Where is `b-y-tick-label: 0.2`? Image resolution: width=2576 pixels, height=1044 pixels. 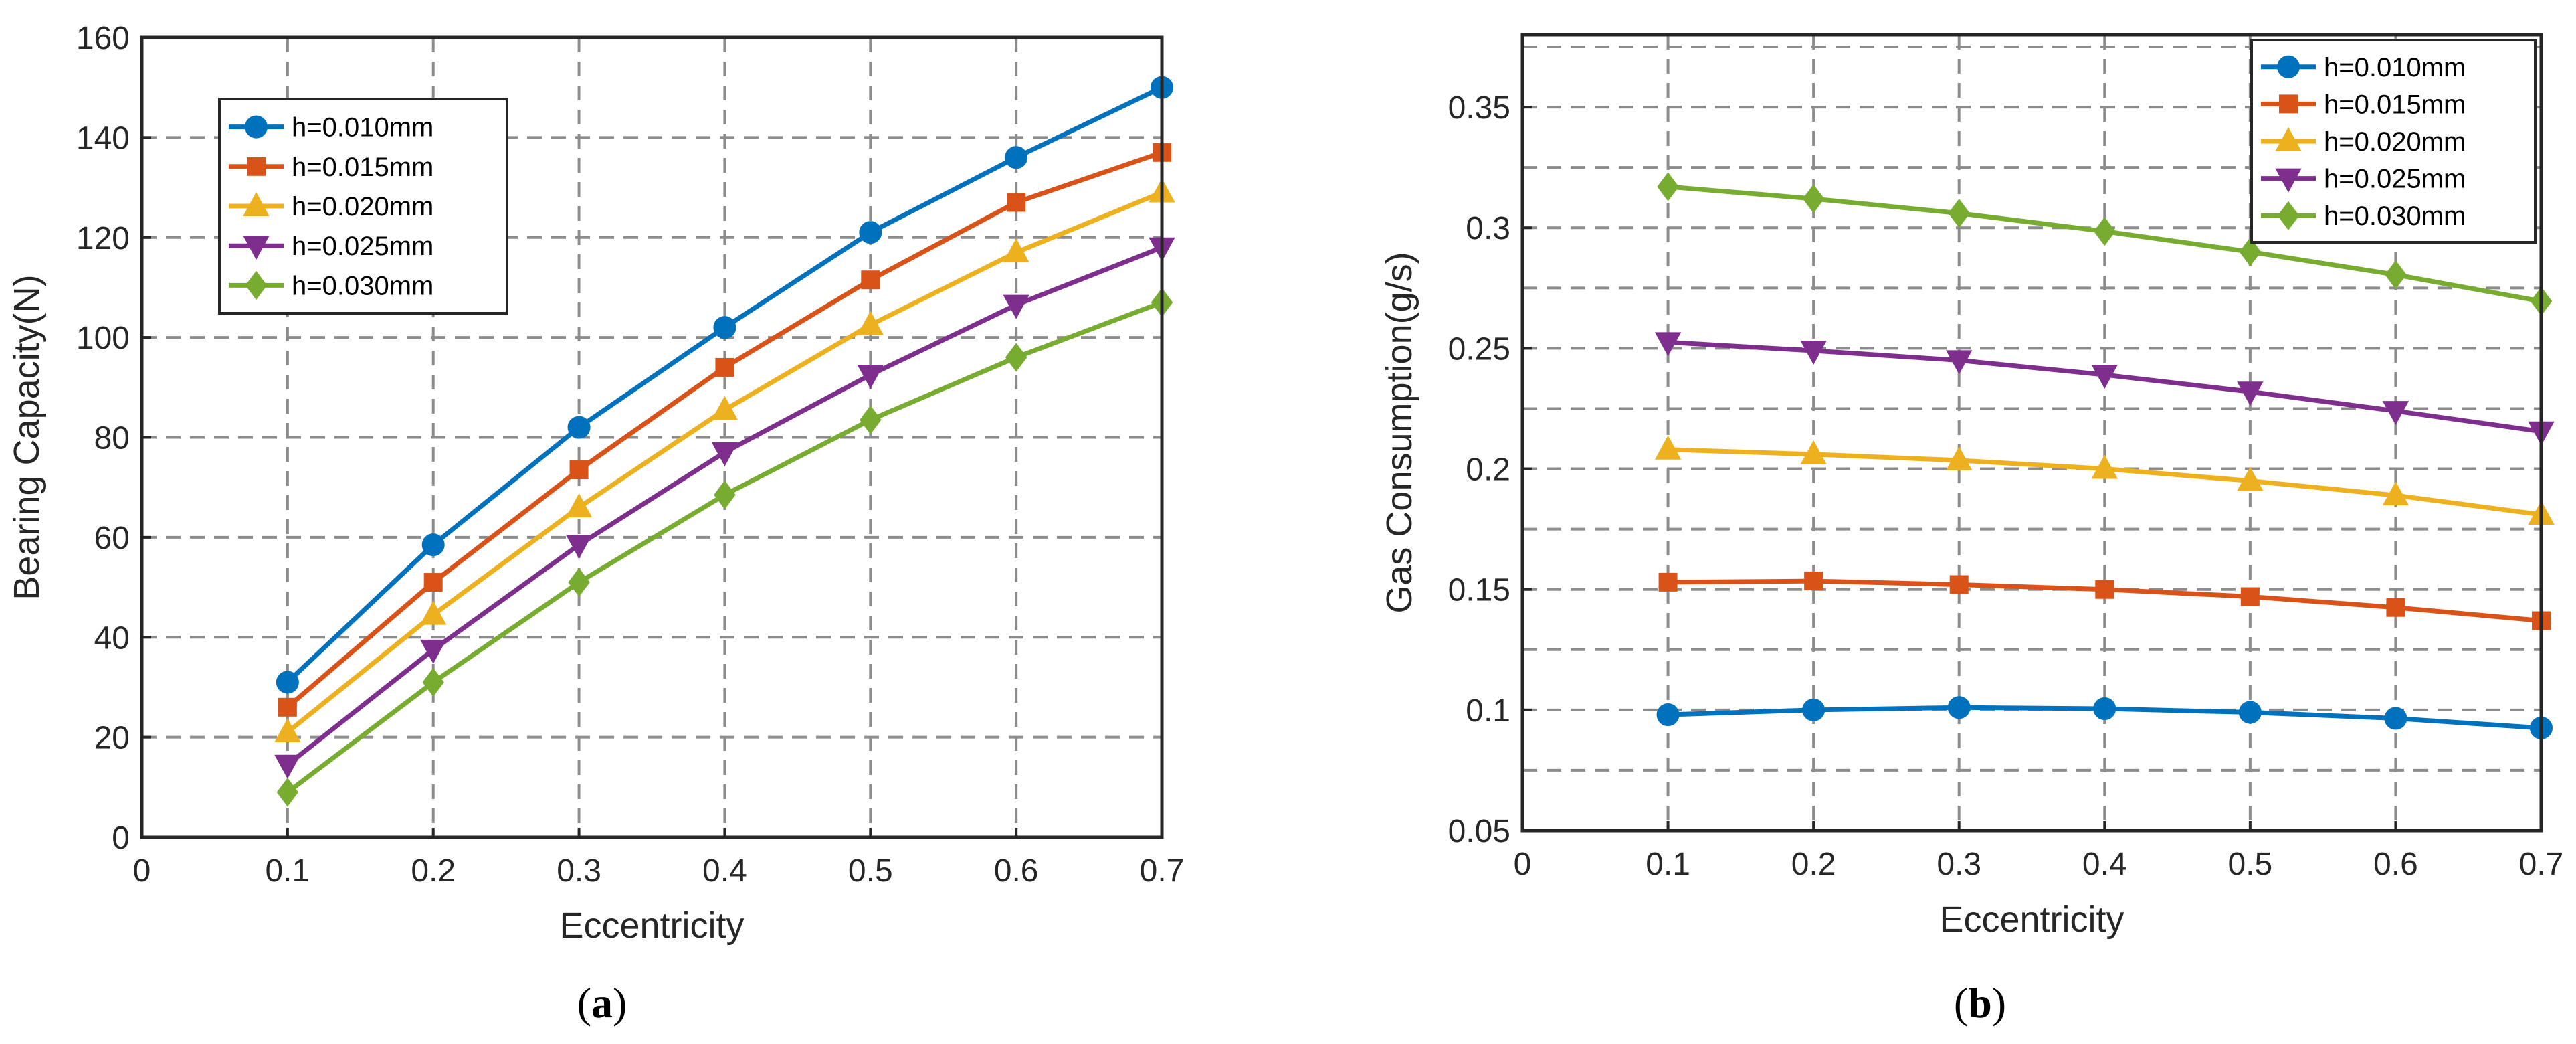
b-y-tick-label: 0.2 is located at coordinates (1488, 470).